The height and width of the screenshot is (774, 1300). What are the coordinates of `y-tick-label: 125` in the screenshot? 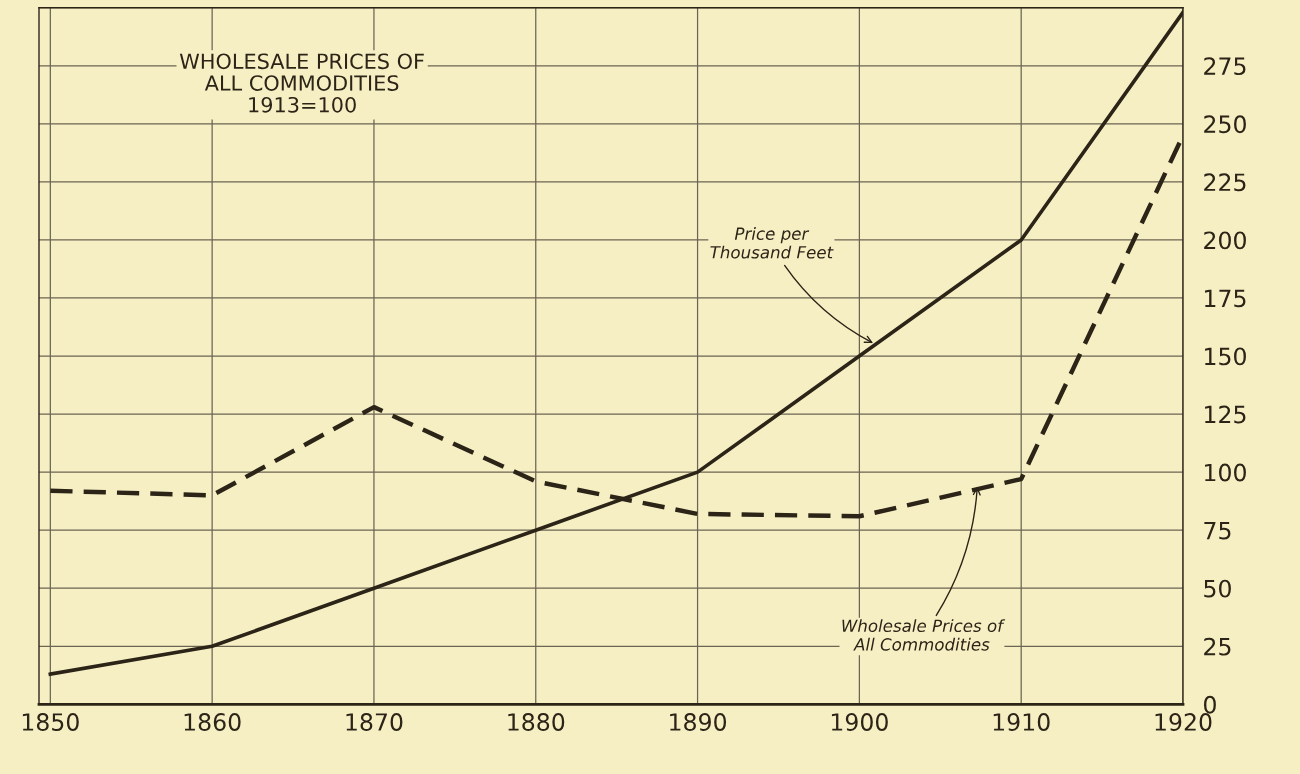 It's located at (1225, 414).